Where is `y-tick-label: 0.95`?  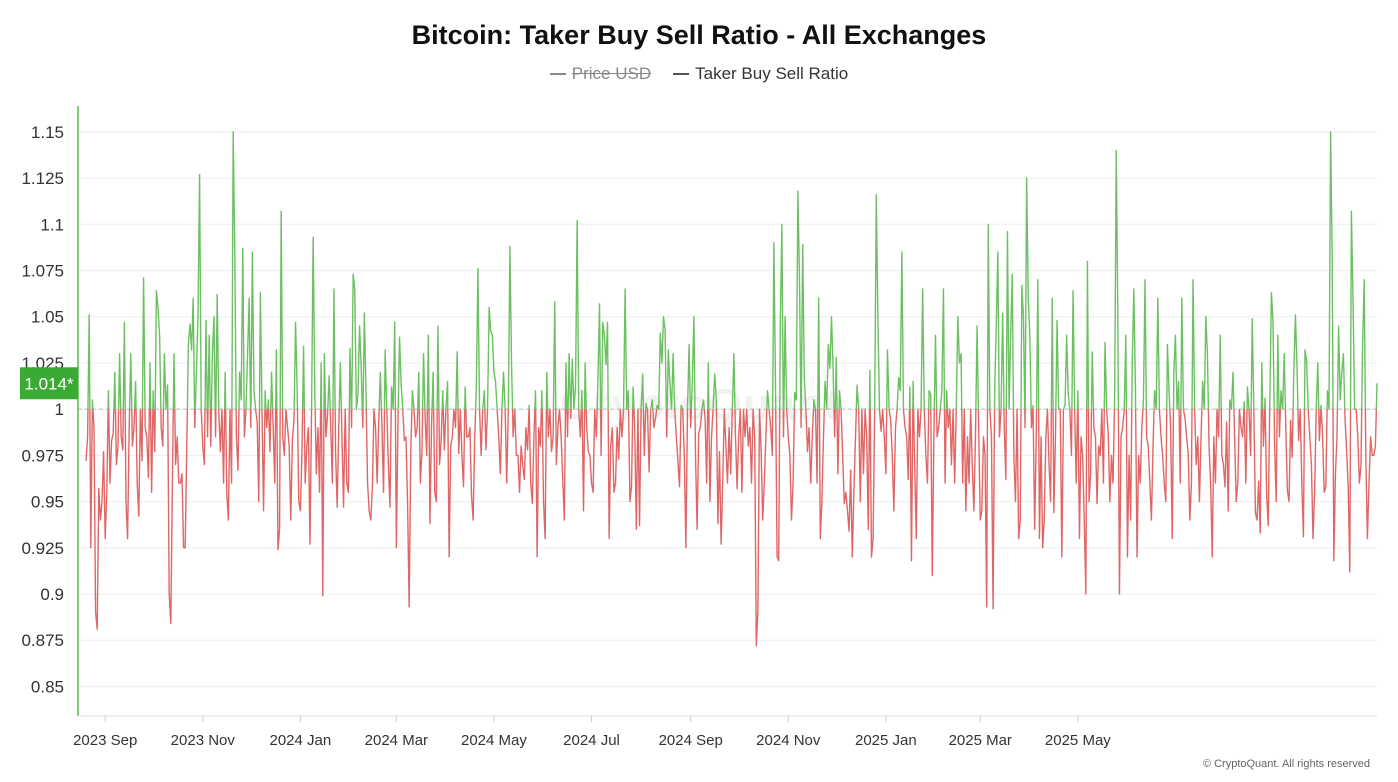 y-tick-label: 0.95 is located at coordinates (47, 502).